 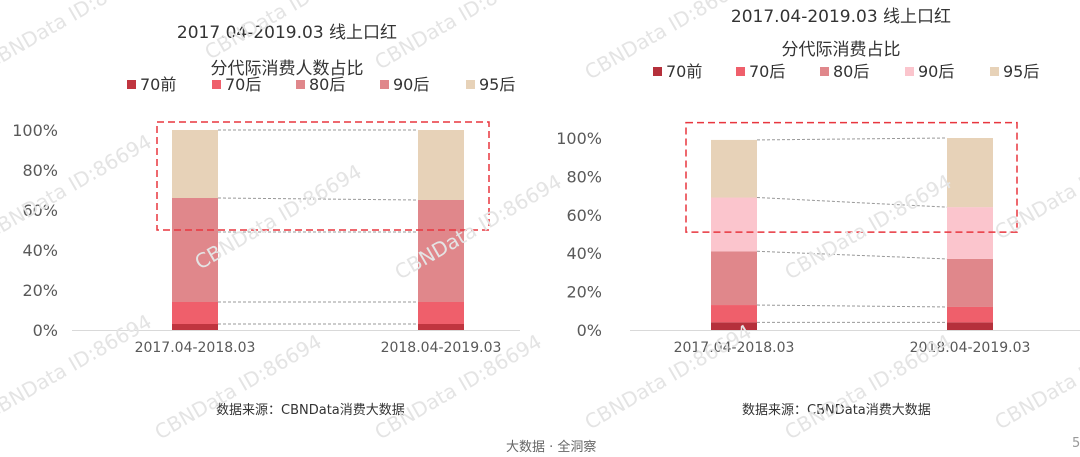 I want to click on footer-tagline: 大数据 · 全洞察, so click(x=551, y=447).